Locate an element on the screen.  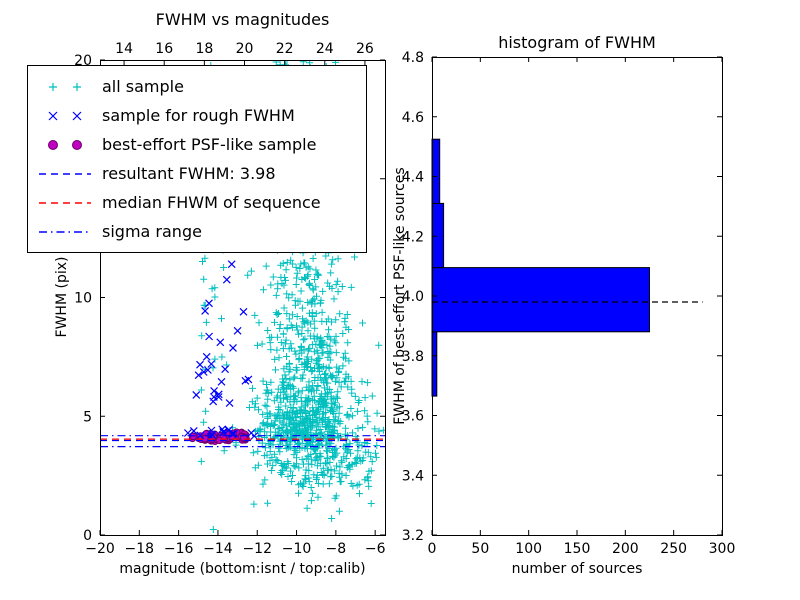
circle-marker-icon is located at coordinates (65, 145).